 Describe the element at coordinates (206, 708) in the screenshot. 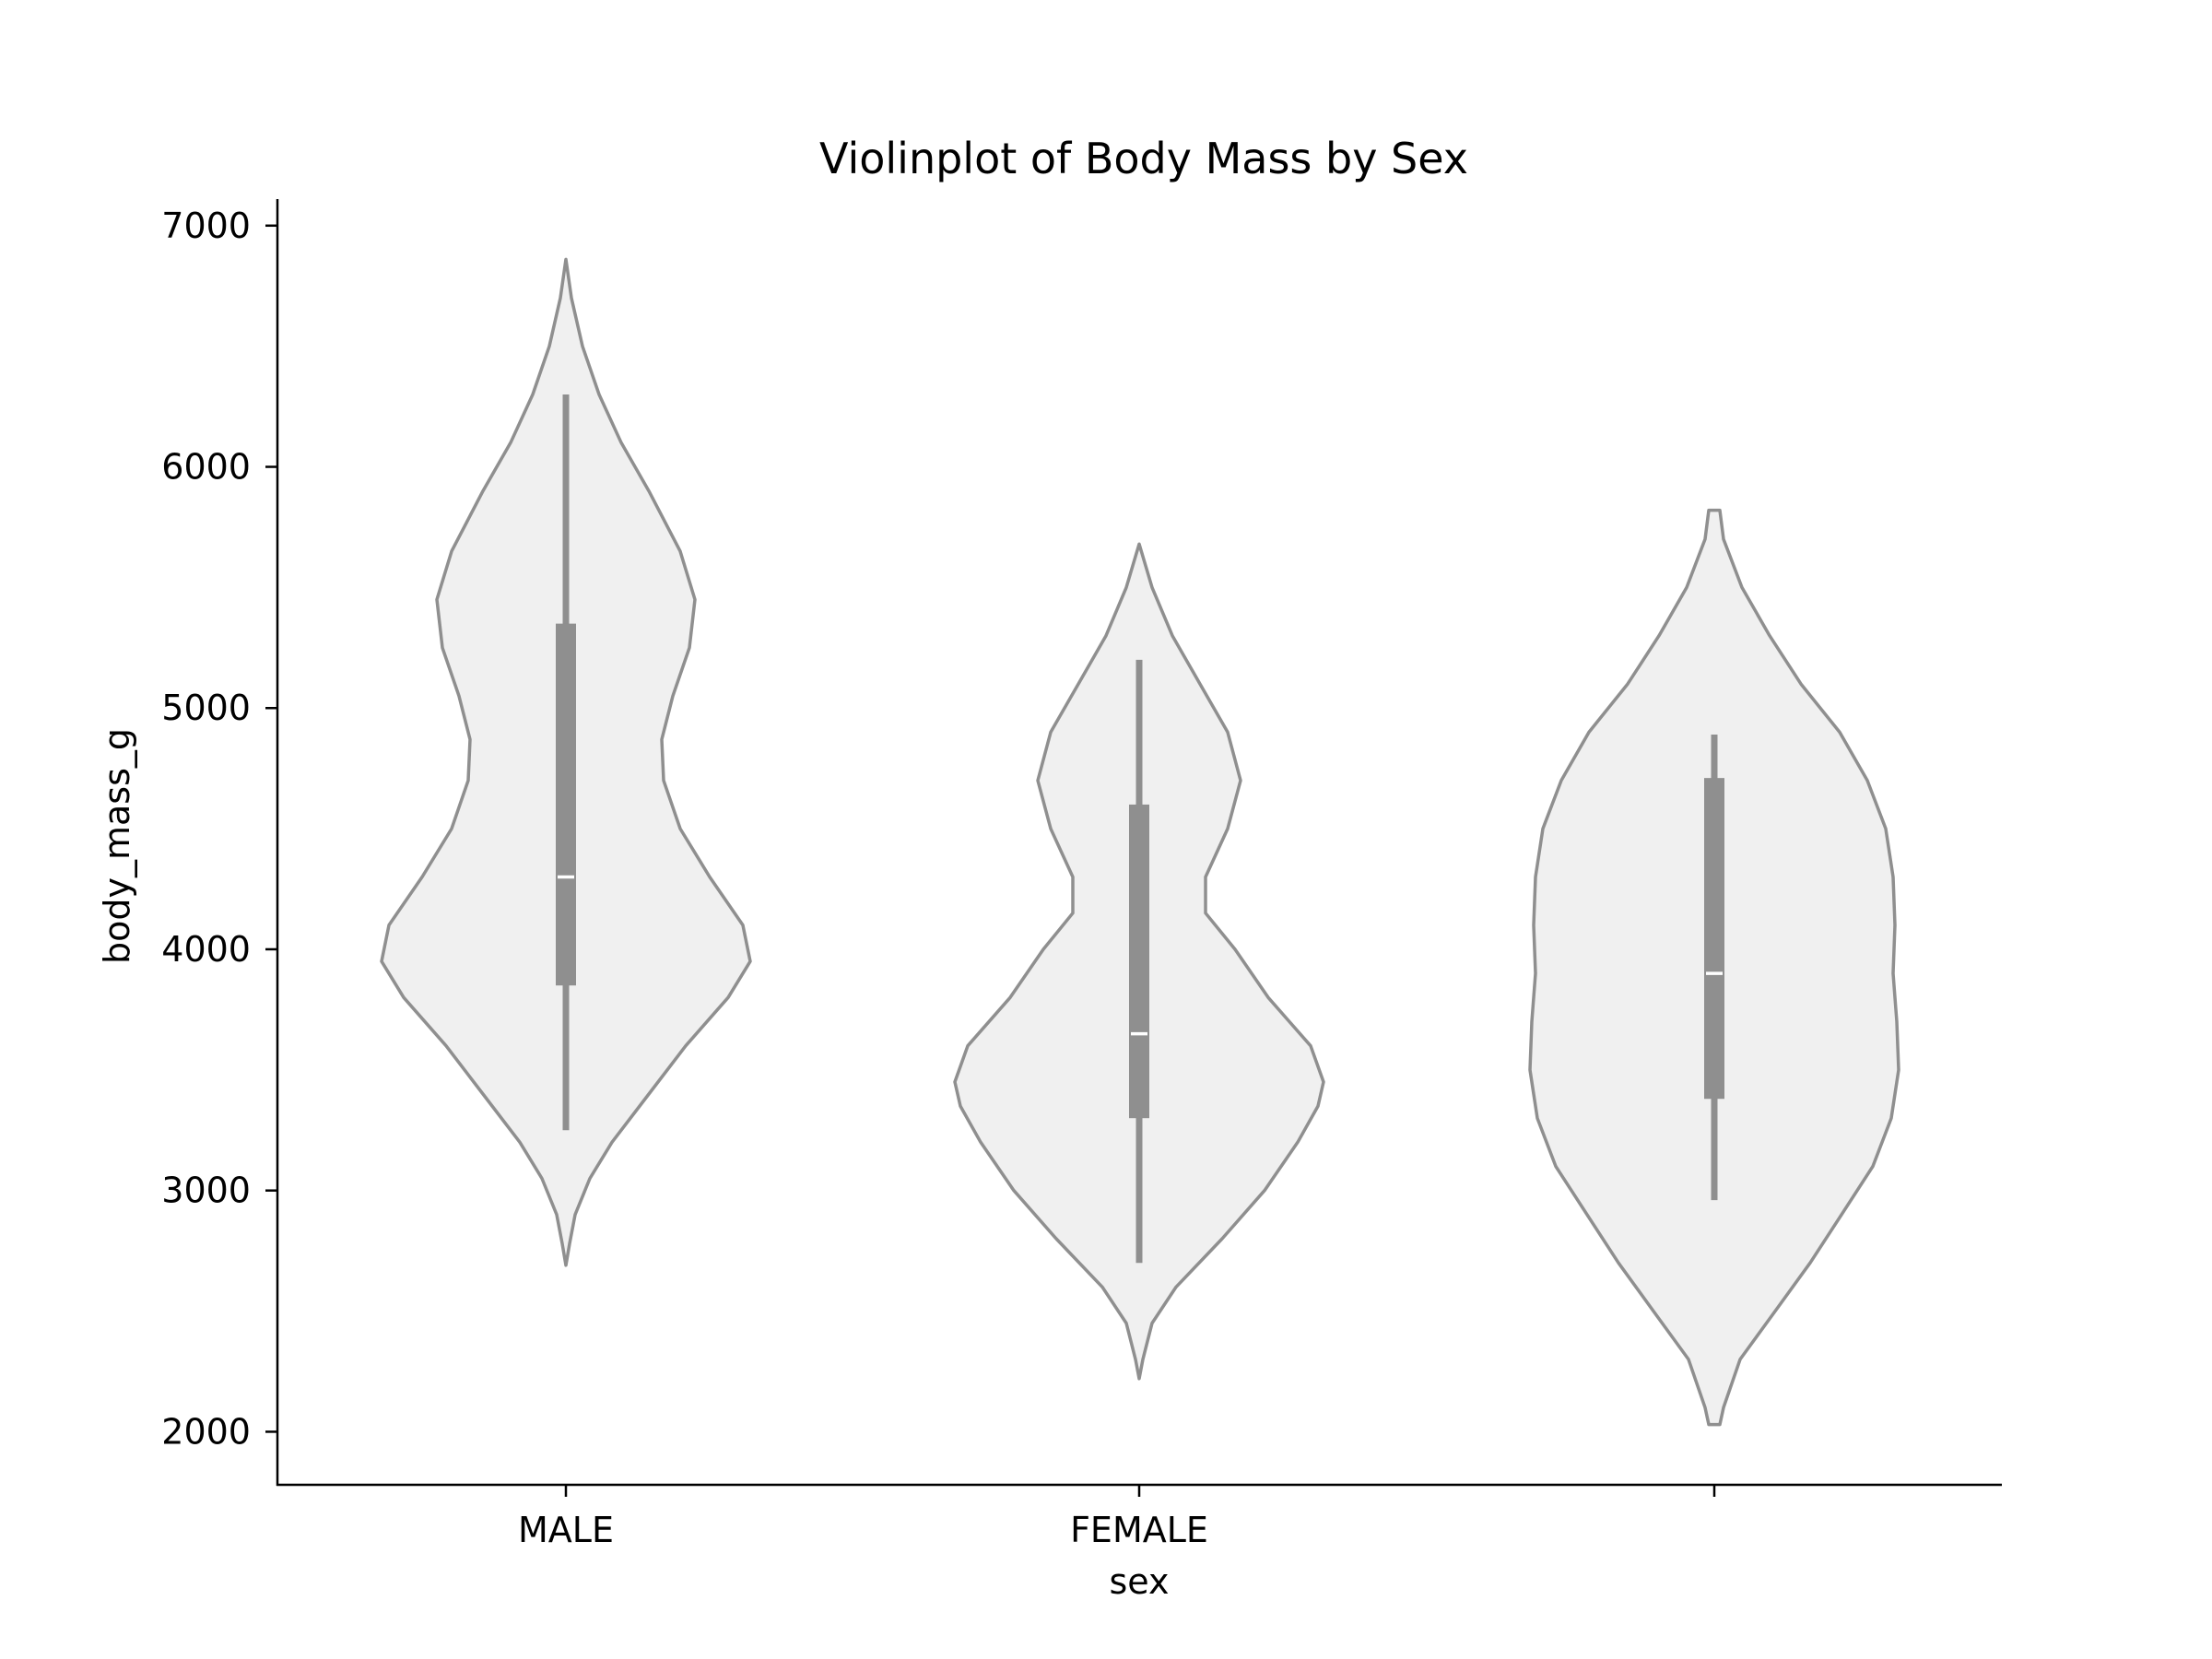

I see `y-tick-label: 5000` at that location.